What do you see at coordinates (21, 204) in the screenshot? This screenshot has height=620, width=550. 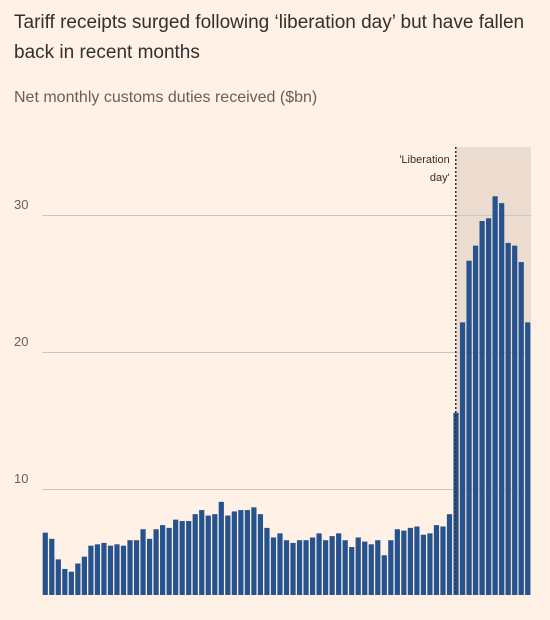 I see `y-tick-label: 30` at bounding box center [21, 204].